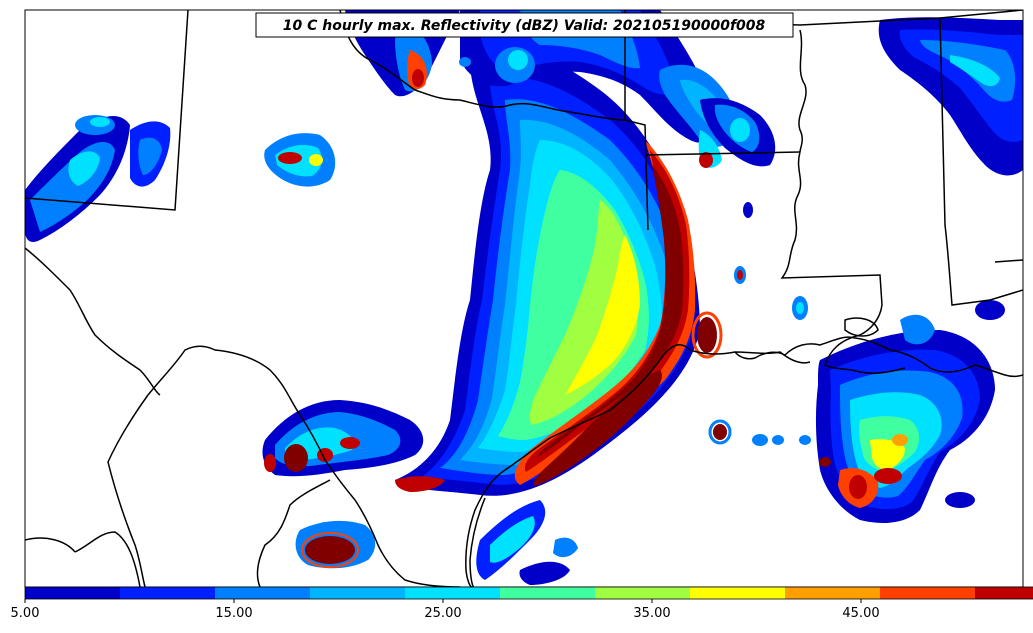 Image resolution: width=1033 pixels, height=633 pixels. What do you see at coordinates (25, 613) in the screenshot?
I see `colorbar-tick-label: 5.00` at bounding box center [25, 613].